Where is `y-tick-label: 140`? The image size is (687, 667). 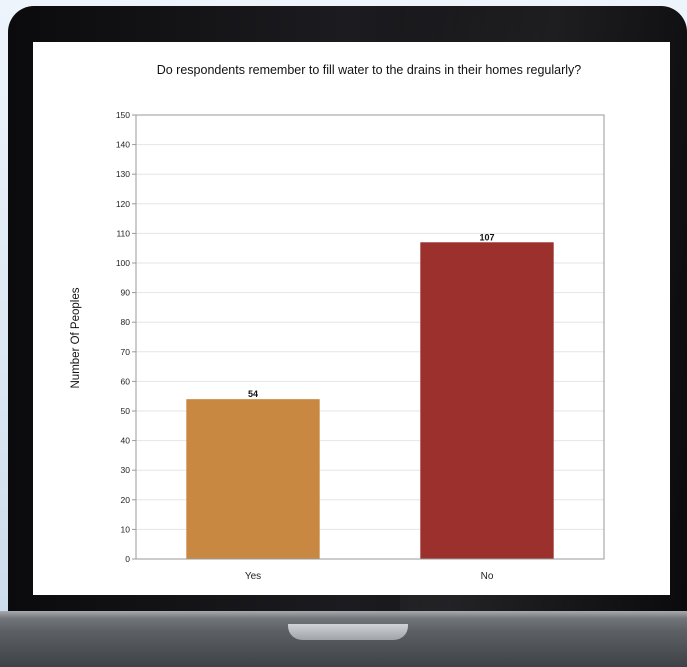
y-tick-label: 140 is located at coordinates (123, 145).